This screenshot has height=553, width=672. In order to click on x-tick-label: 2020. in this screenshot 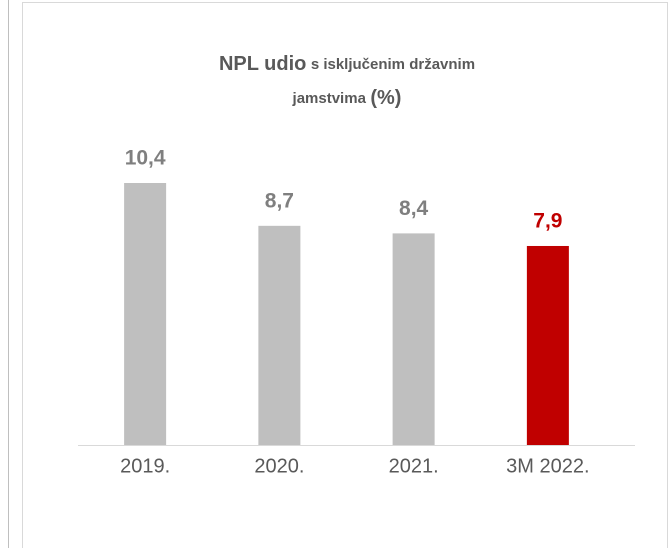, I will do `click(279, 466)`.